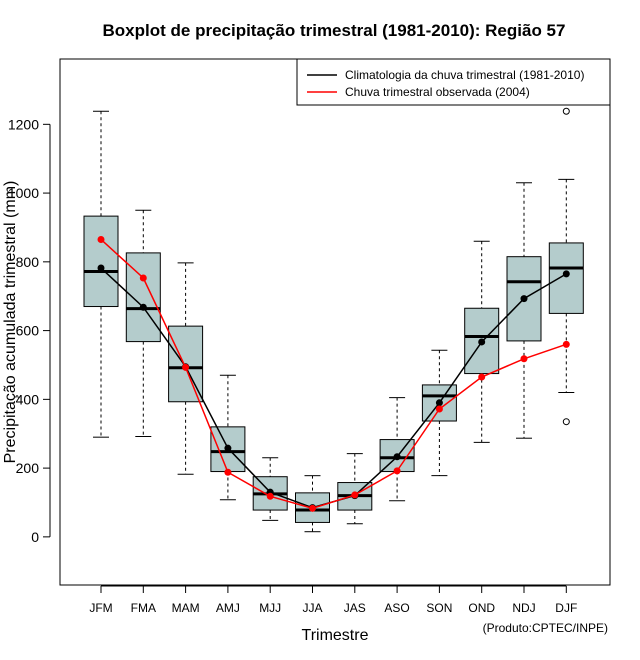 This screenshot has height=660, width=640. I want to click on x-tick-label: NDJ, so click(523, 608).